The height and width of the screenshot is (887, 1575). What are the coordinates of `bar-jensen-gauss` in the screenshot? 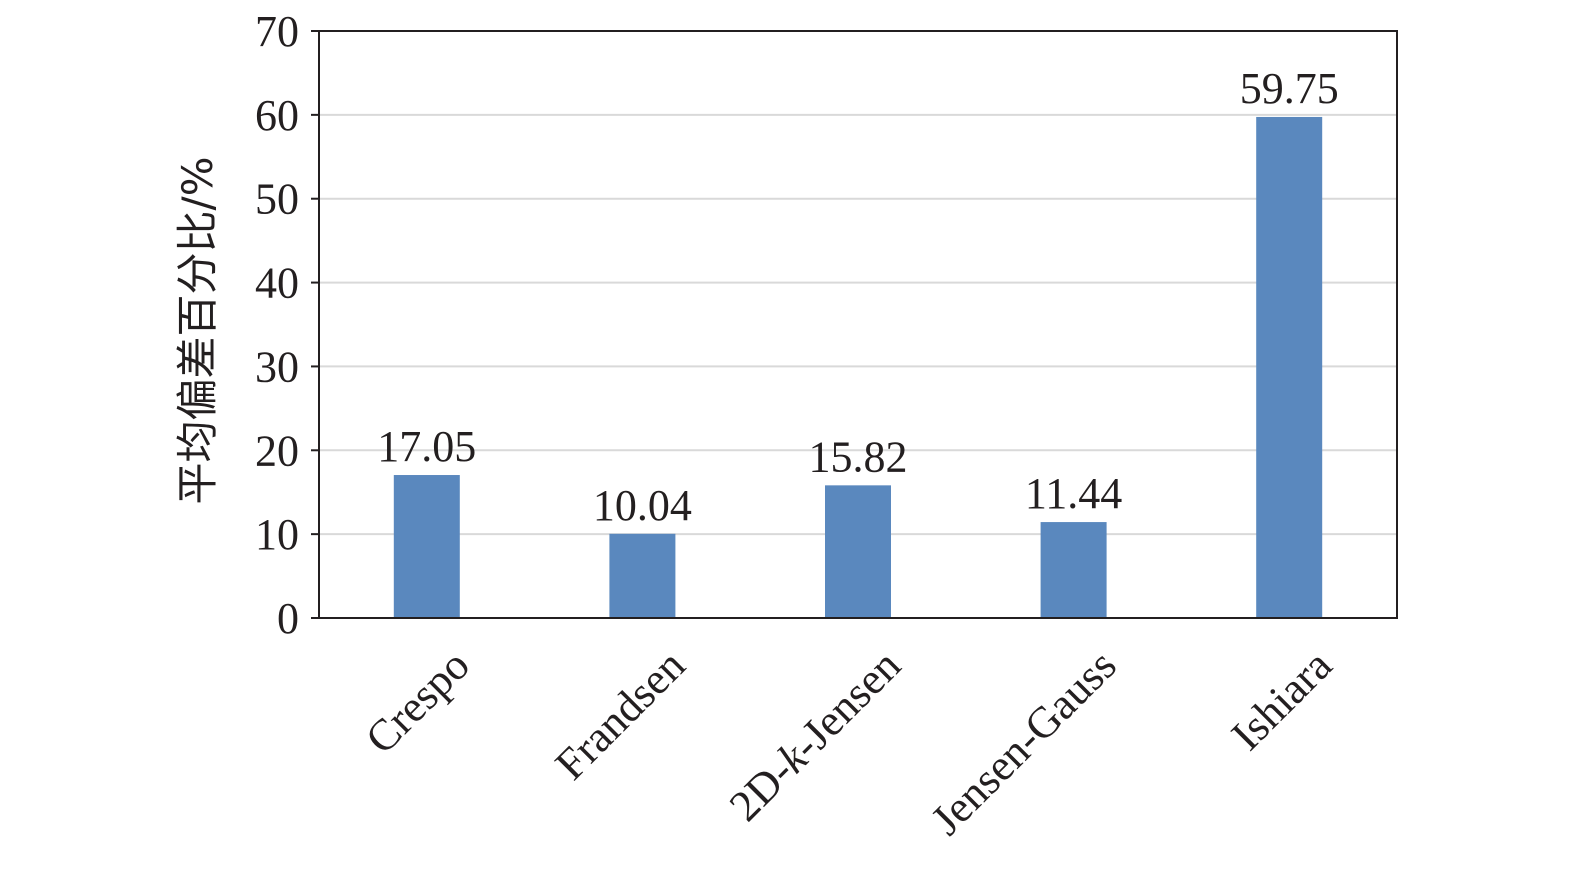 It's located at (1073, 570).